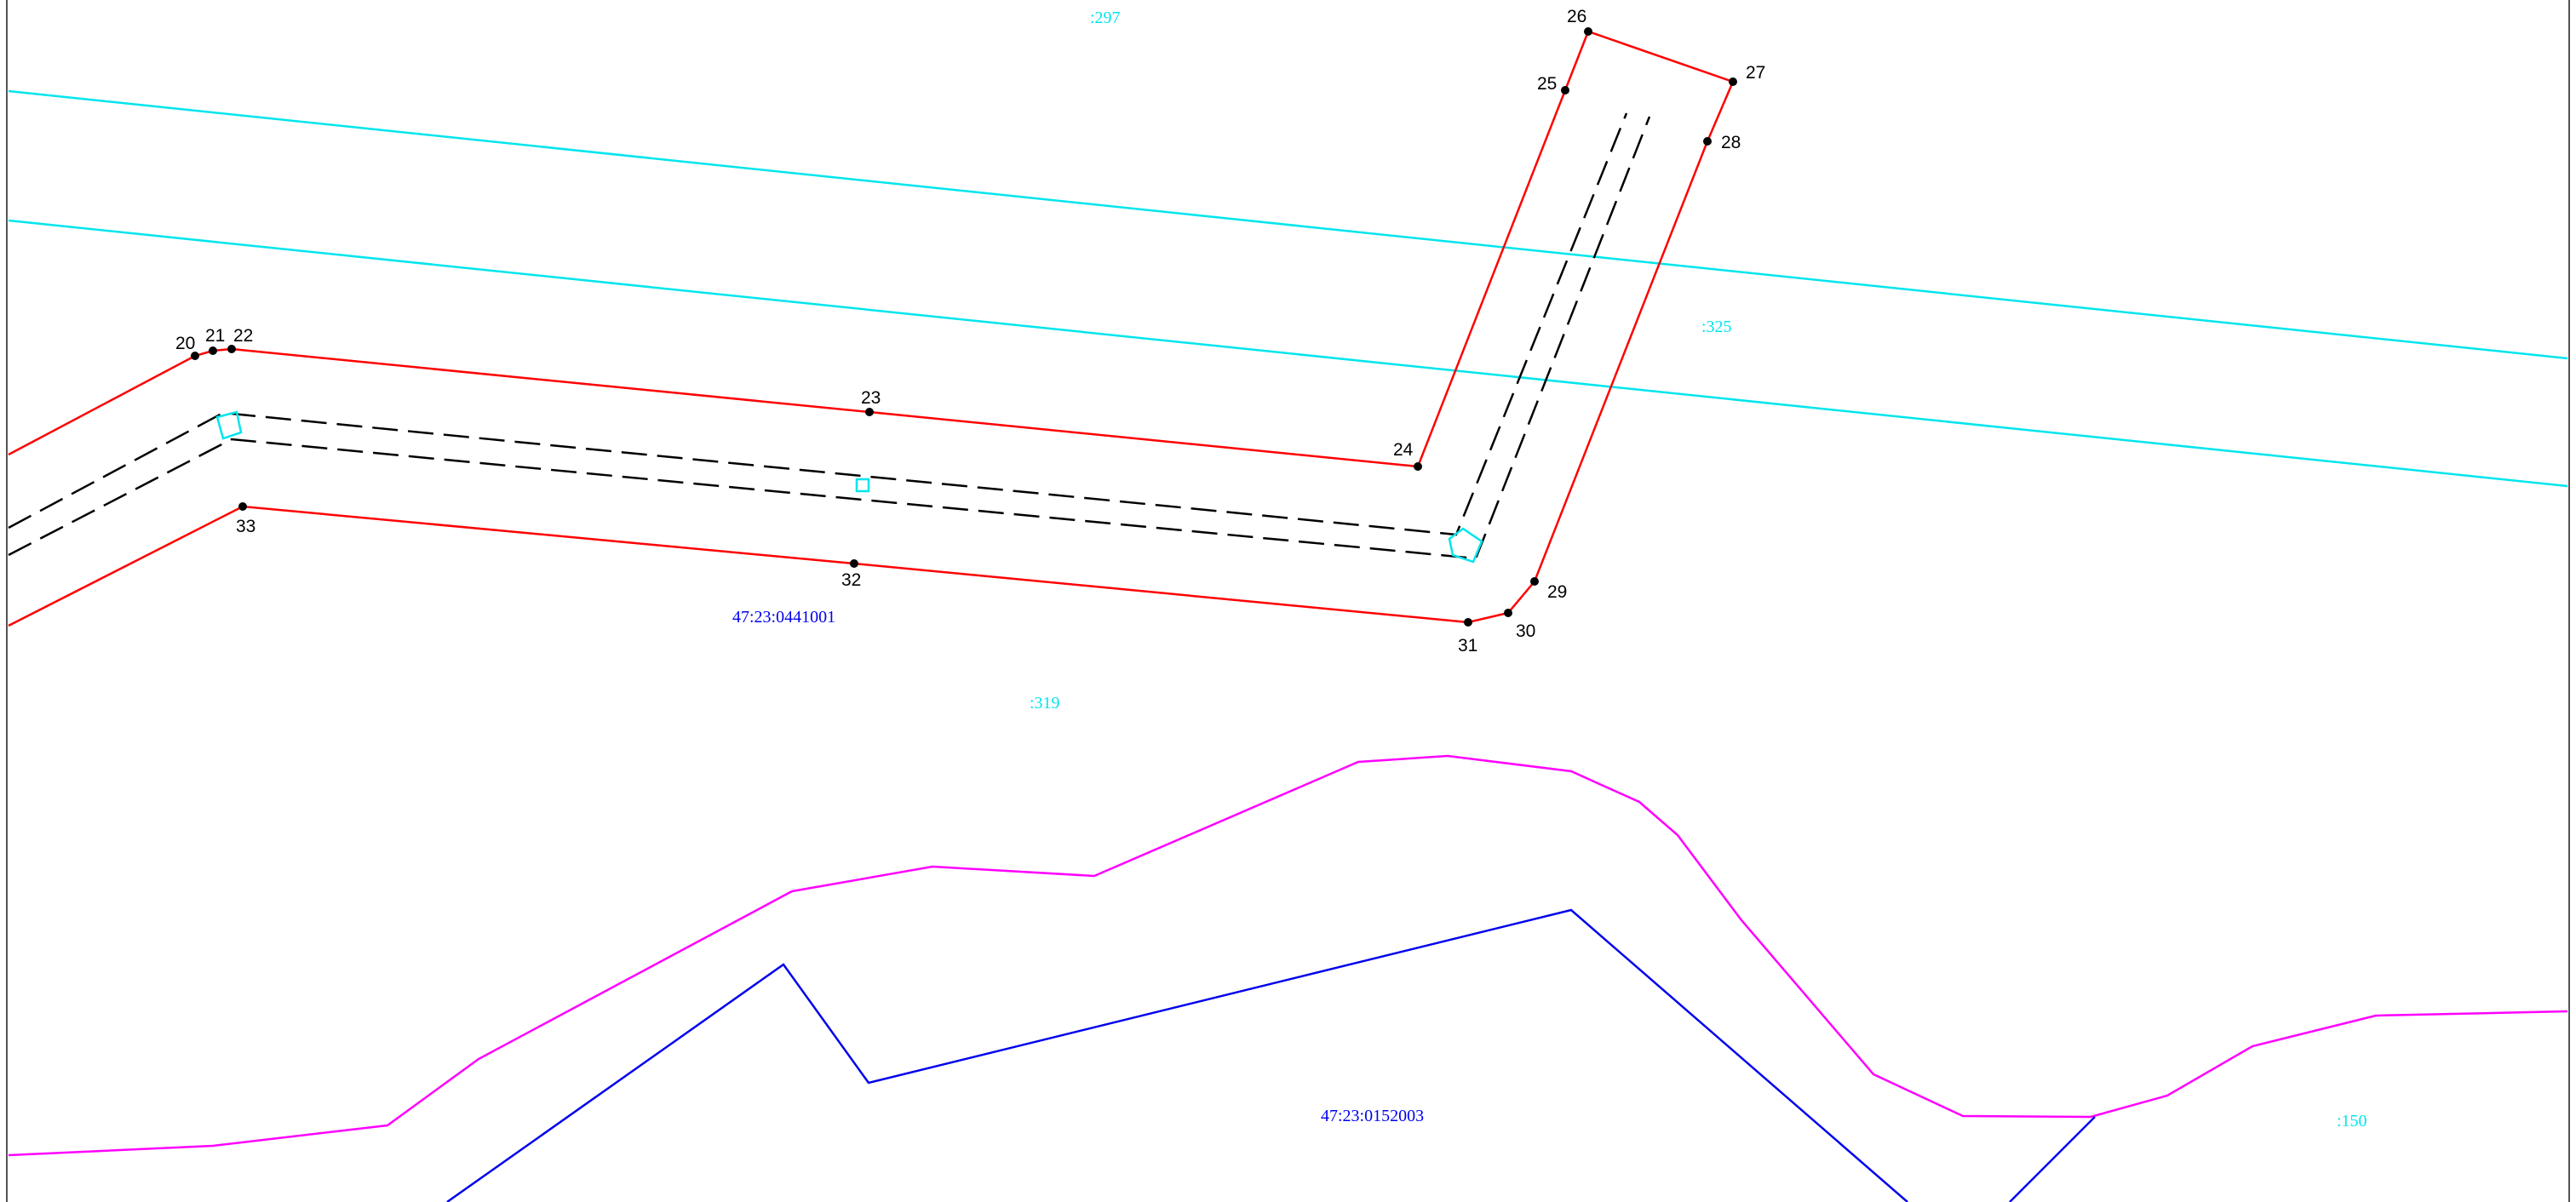  Describe the element at coordinates (245, 527) in the screenshot. I see `point-33-label: 33` at that location.